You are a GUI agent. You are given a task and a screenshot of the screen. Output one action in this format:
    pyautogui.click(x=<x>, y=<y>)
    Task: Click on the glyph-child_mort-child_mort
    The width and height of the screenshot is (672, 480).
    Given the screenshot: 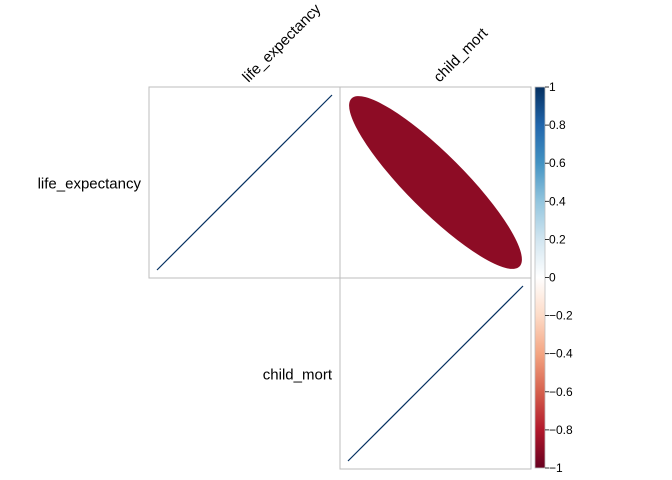 What is the action you would take?
    pyautogui.click(x=435, y=373)
    